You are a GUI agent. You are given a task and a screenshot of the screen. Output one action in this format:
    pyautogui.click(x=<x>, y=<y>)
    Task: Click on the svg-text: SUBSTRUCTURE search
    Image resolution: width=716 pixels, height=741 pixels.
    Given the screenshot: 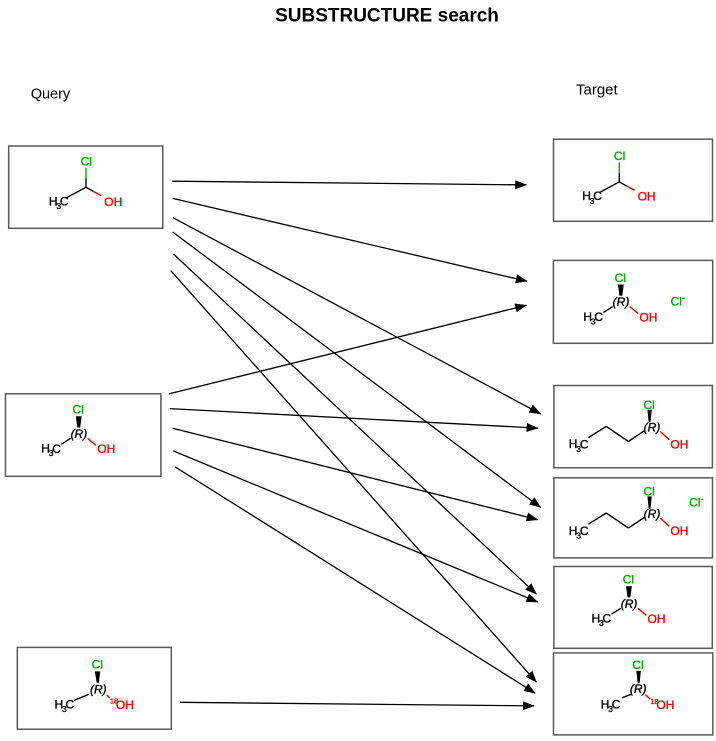 What is the action you would take?
    pyautogui.click(x=387, y=15)
    